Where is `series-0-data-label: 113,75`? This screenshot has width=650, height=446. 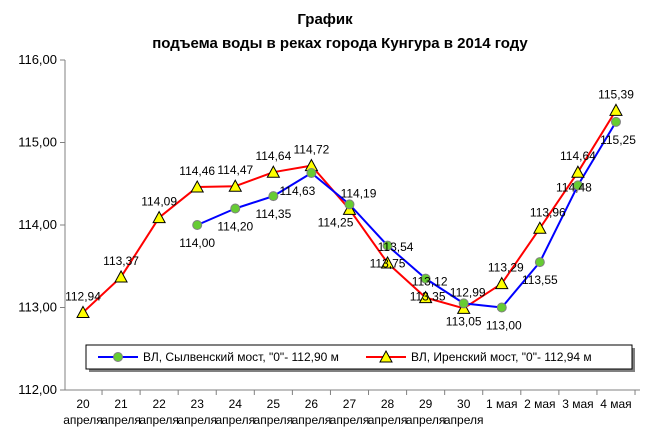
series-0-data-label: 113,75 is located at coordinates (388, 264).